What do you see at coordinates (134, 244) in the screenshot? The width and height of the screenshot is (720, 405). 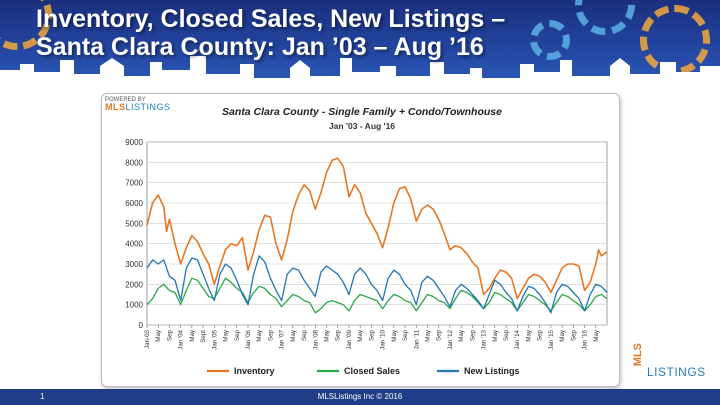 I see `y-tick-label: 4000` at bounding box center [134, 244].